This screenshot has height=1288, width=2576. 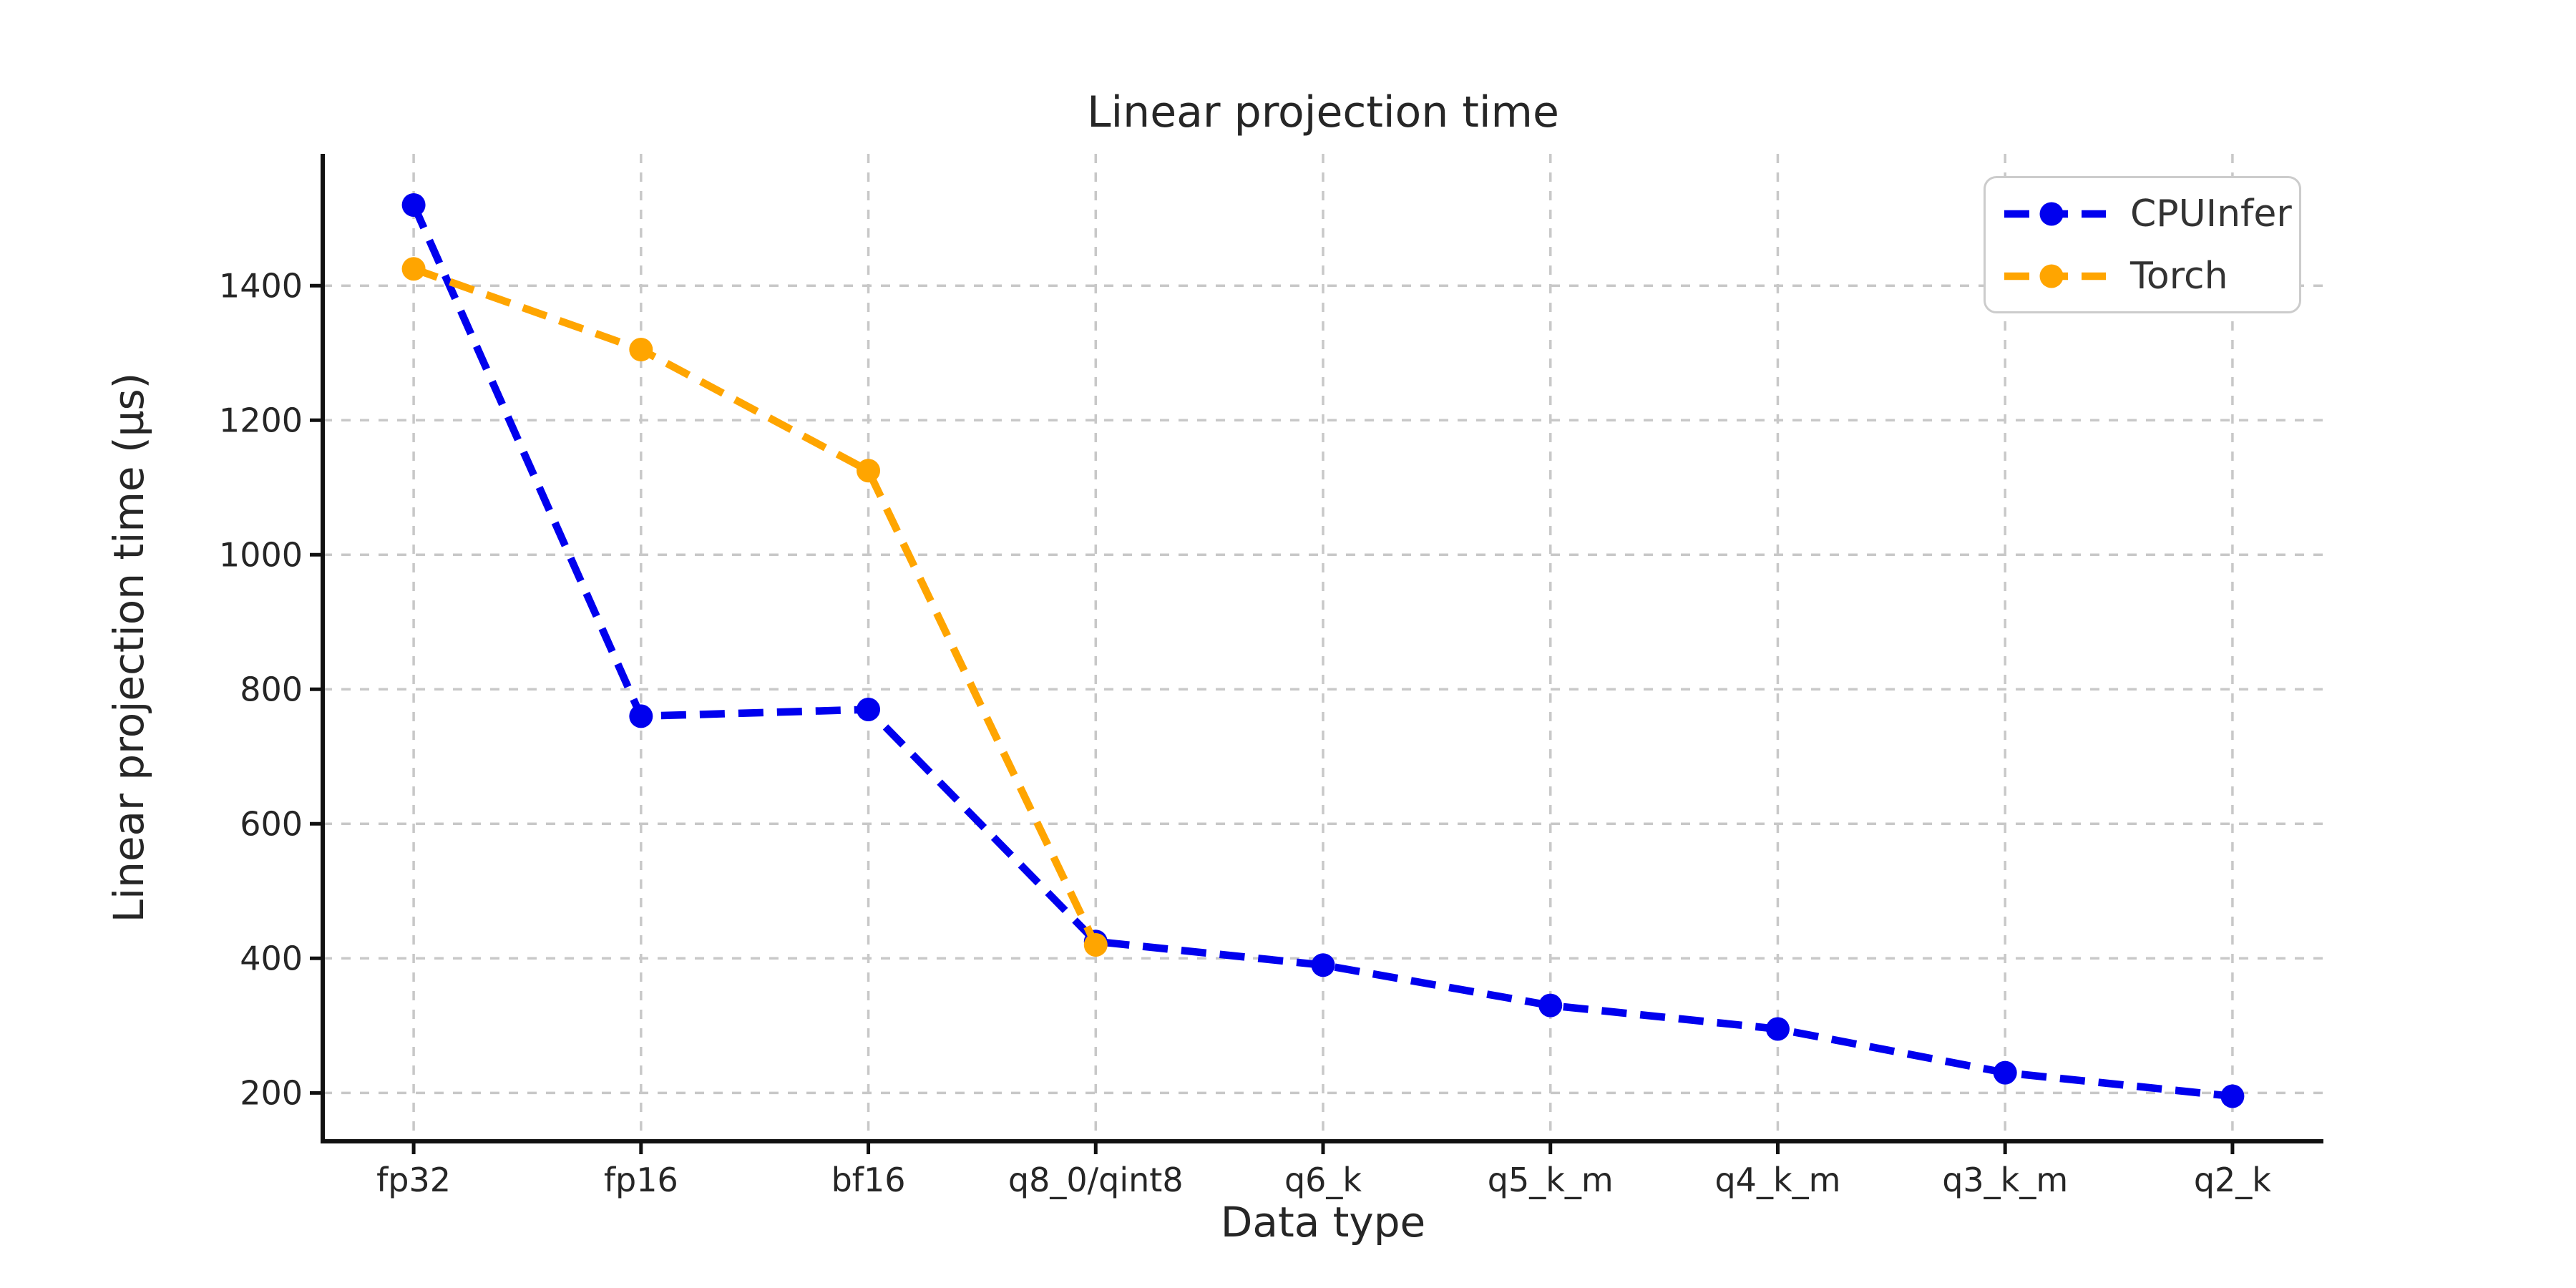 What do you see at coordinates (2211, 213) in the screenshot?
I see `legend-label: CPUInfer` at bounding box center [2211, 213].